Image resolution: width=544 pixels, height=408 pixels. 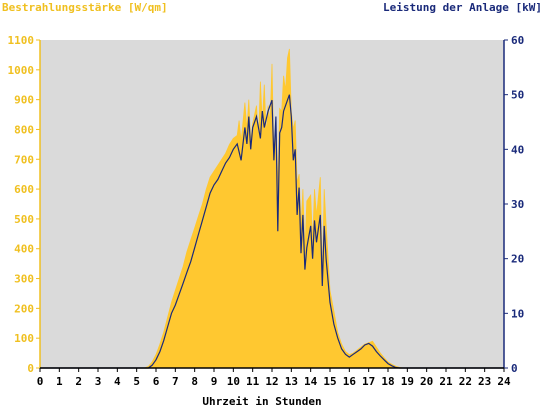 What do you see at coordinates (24, 249) in the screenshot?
I see `left-tick-label: 400` at bounding box center [24, 249].